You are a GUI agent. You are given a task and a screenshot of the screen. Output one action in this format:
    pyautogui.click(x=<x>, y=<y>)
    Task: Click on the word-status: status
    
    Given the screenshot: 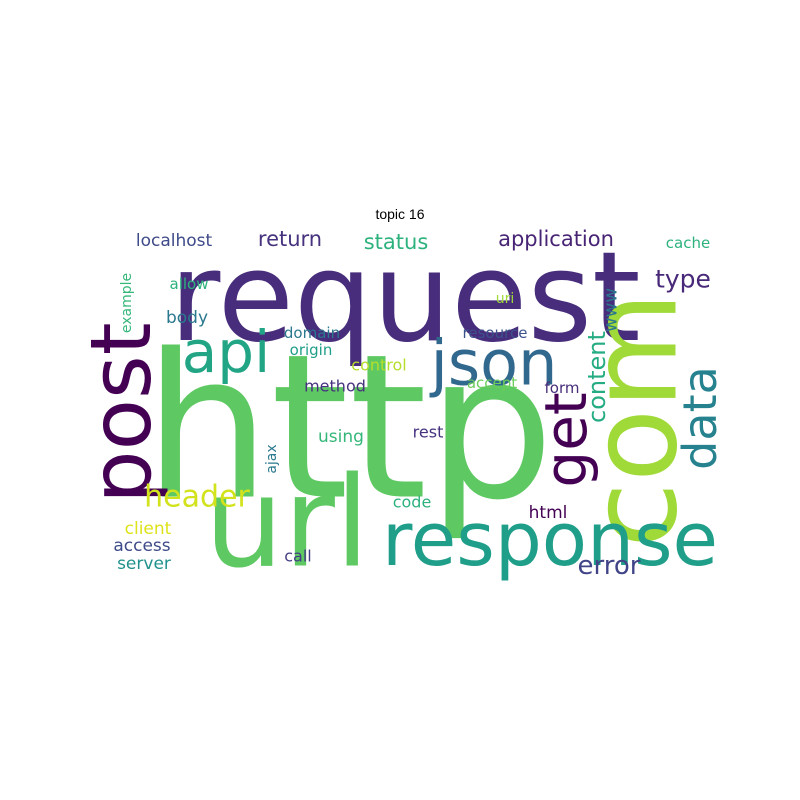 What is the action you would take?
    pyautogui.click(x=396, y=242)
    